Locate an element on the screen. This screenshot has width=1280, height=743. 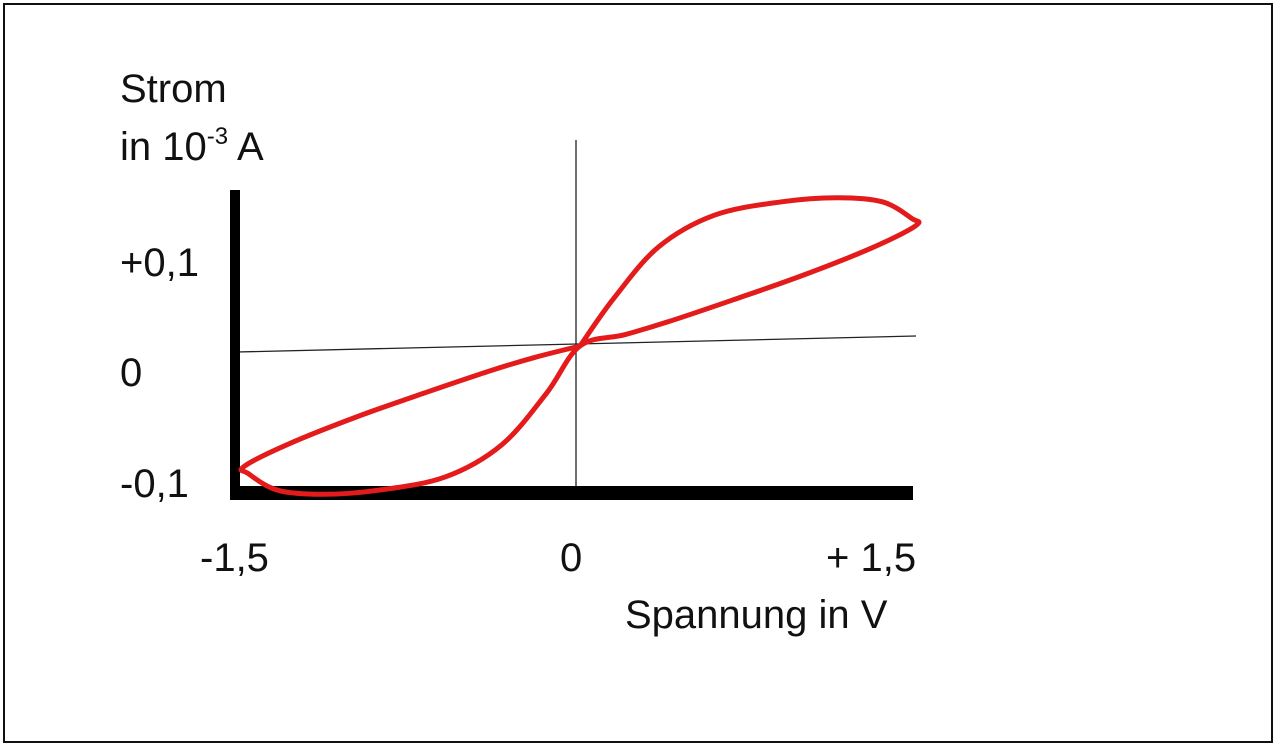
y-axis-title-line2: in 10-3 A is located at coordinates (192, 146).